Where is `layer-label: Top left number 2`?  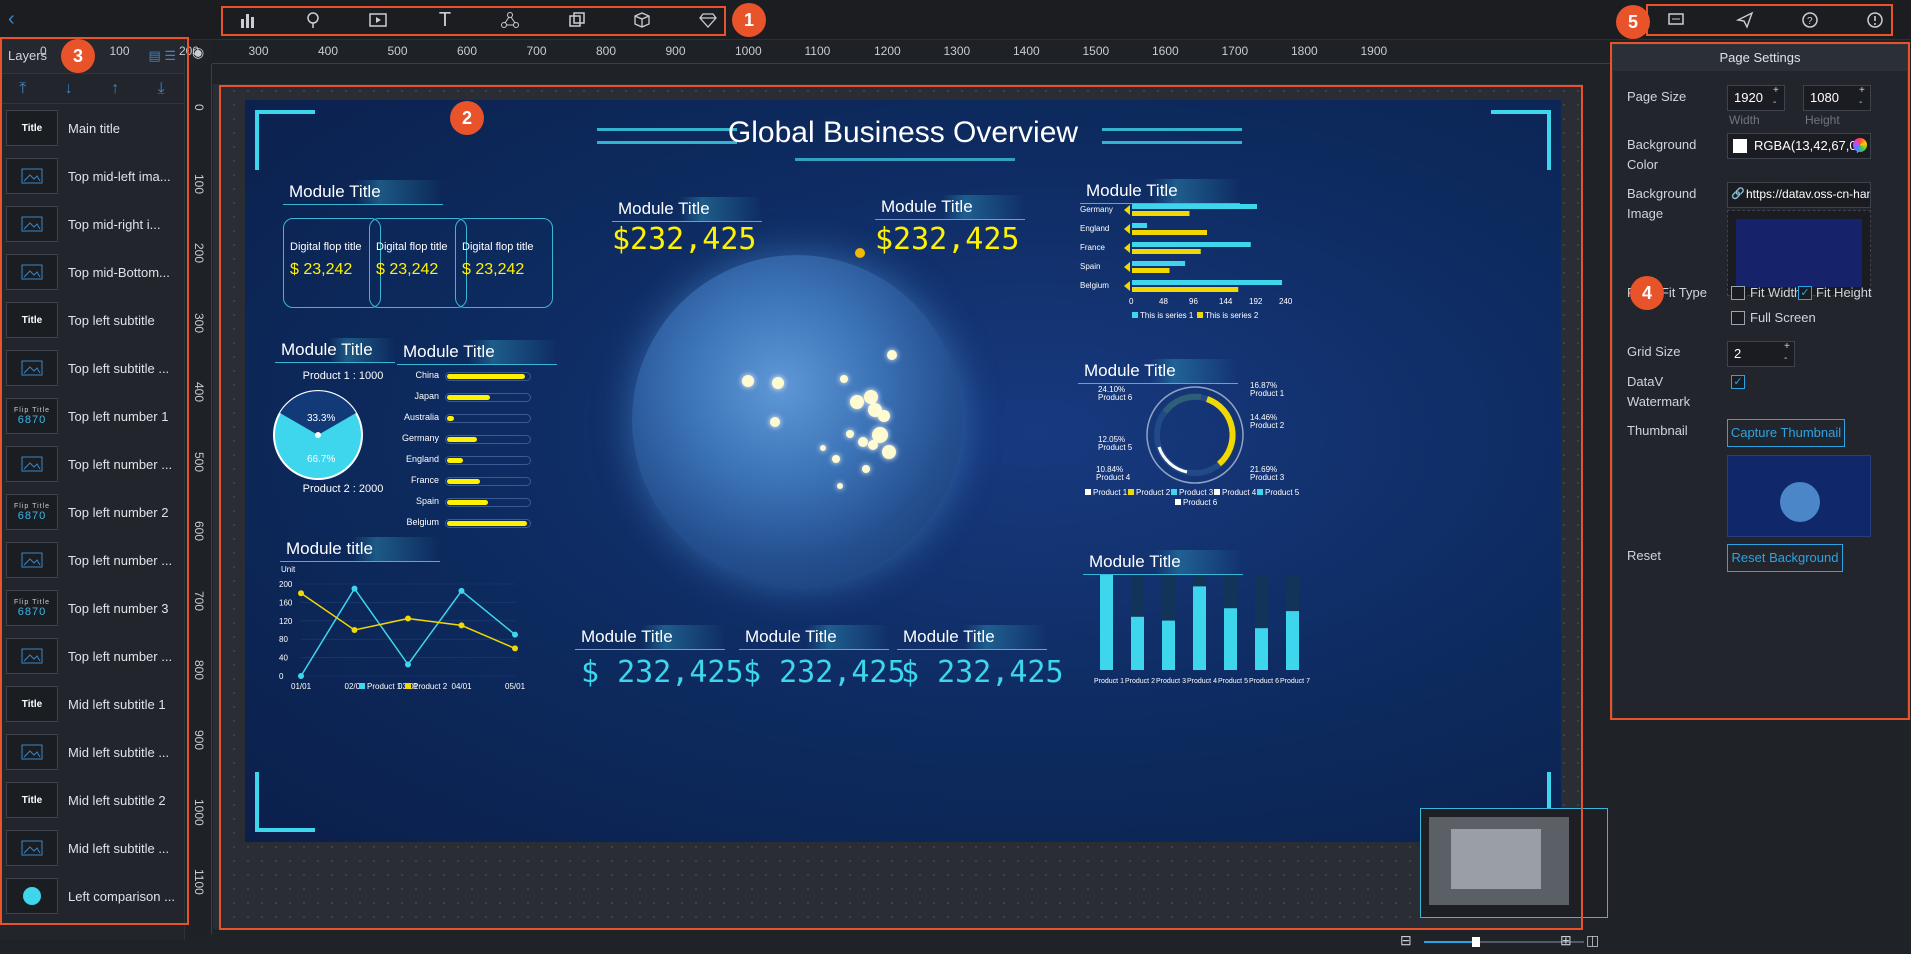 layer-label: Top left number 2 is located at coordinates (118, 512).